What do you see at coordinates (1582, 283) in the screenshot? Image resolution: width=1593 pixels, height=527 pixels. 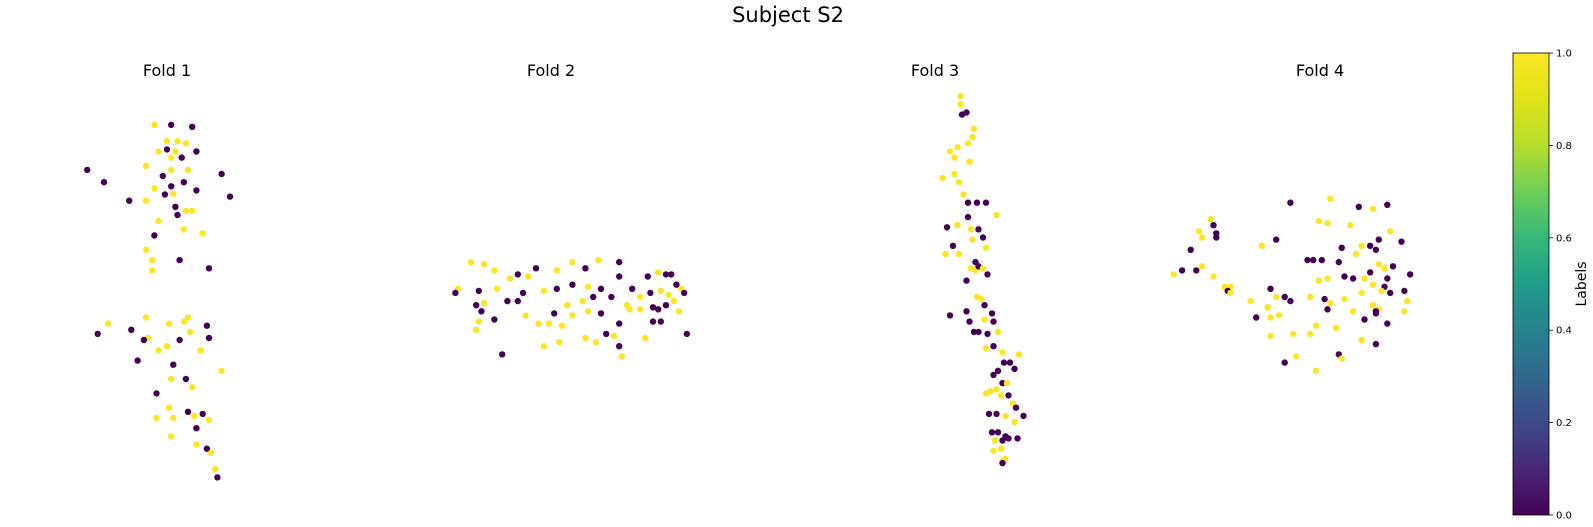 I see `colorbar-label: Labels` at bounding box center [1582, 283].